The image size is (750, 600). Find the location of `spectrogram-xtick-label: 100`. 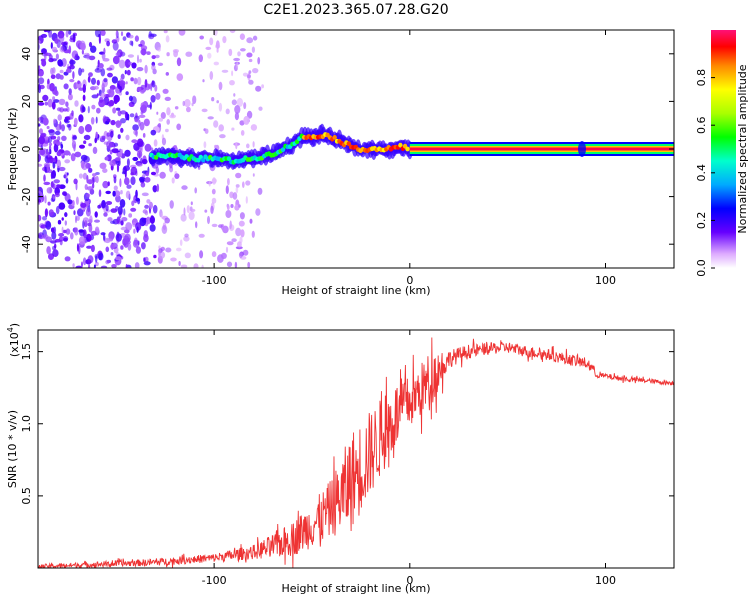

spectrogram-xtick-label: 100 is located at coordinates (605, 280).